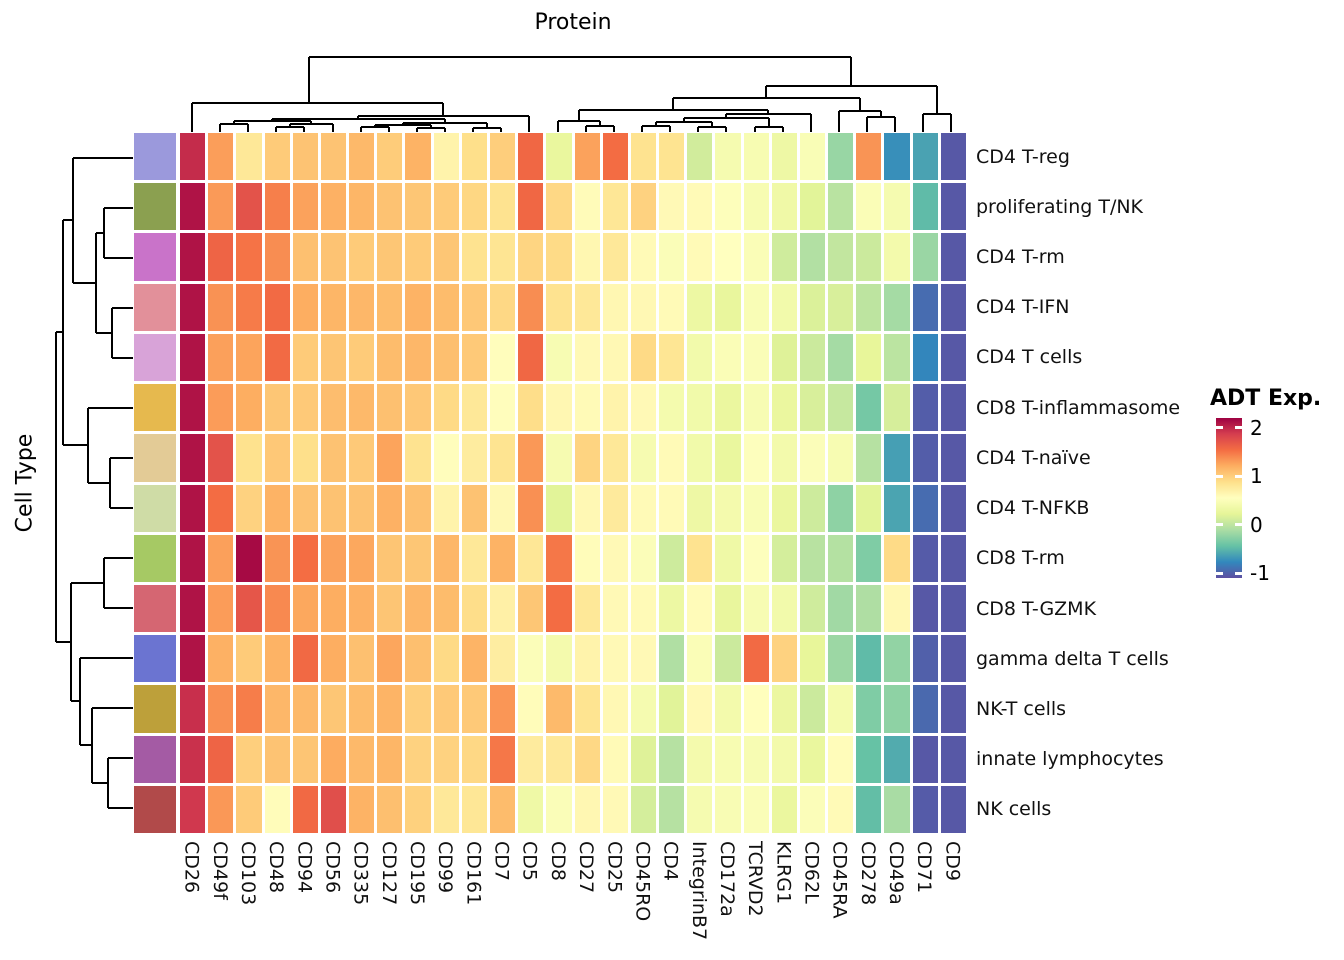 This screenshot has width=1344, height=960. I want to click on column-label: CD94, so click(304, 867).